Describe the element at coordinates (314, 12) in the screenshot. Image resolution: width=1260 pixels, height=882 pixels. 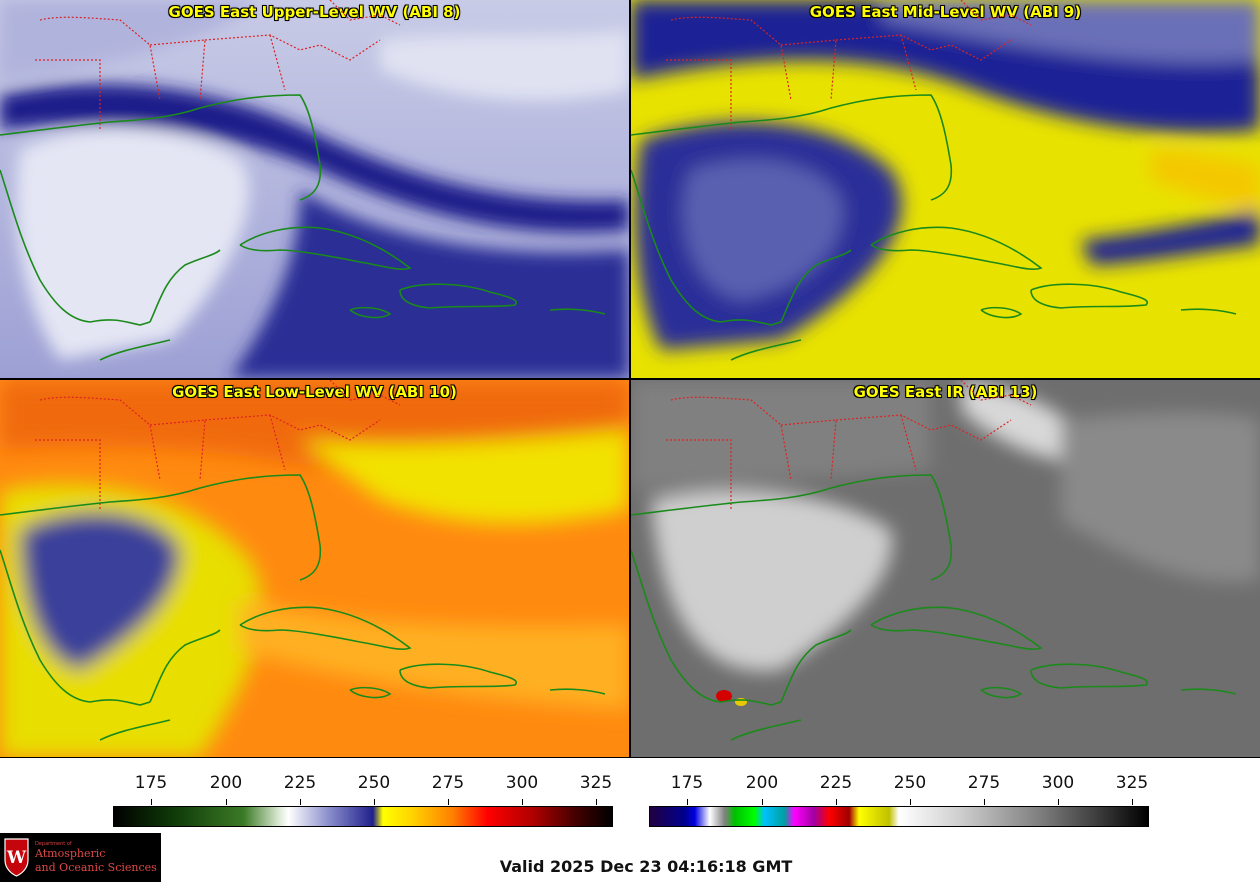
I see `panel-title: GOES East Upper-Level WV (ABI 8)` at that location.